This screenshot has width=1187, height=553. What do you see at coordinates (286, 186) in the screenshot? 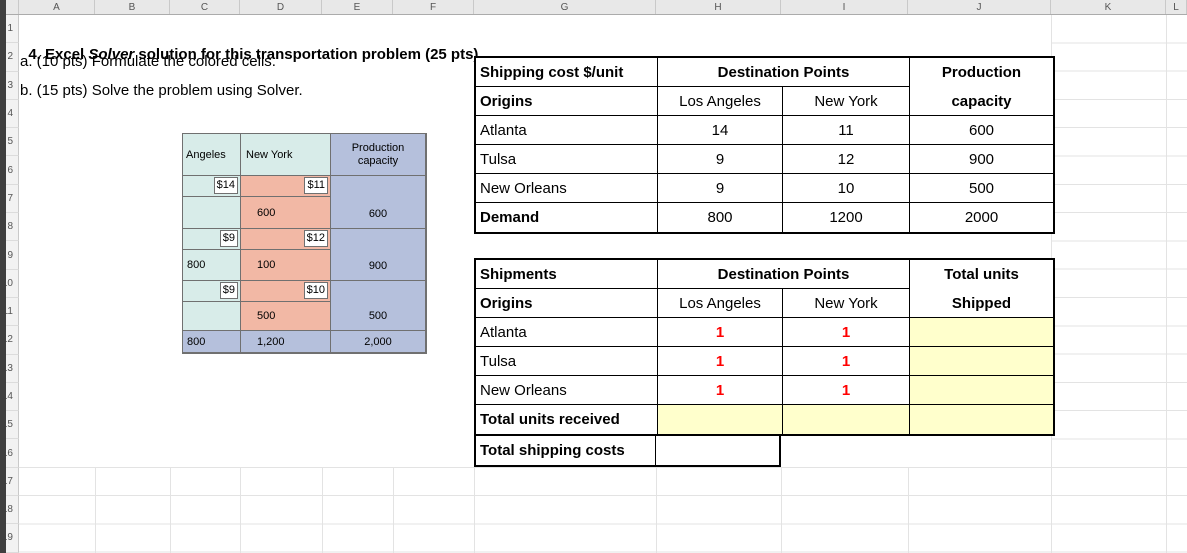
I see `tableau-cost-atlanta-ny: $11` at bounding box center [286, 186].